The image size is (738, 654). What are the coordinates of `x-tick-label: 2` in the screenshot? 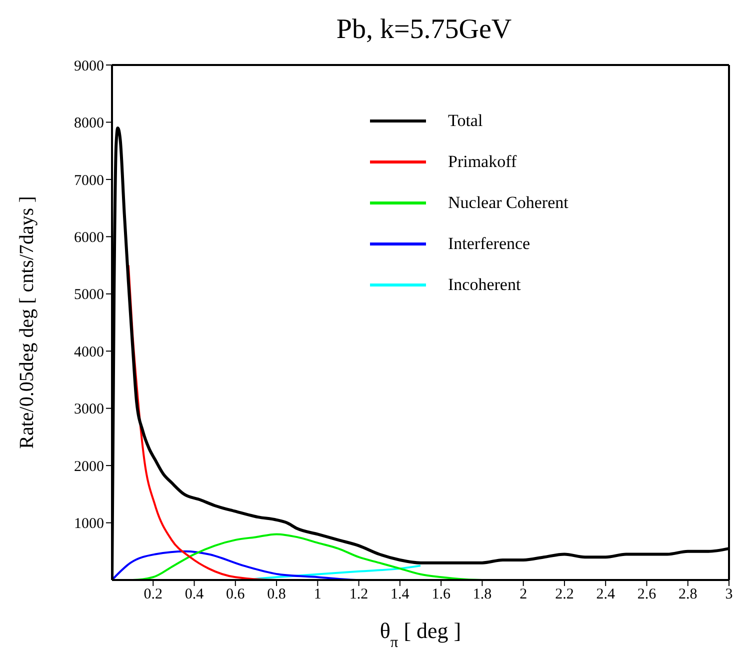 It's located at (524, 594).